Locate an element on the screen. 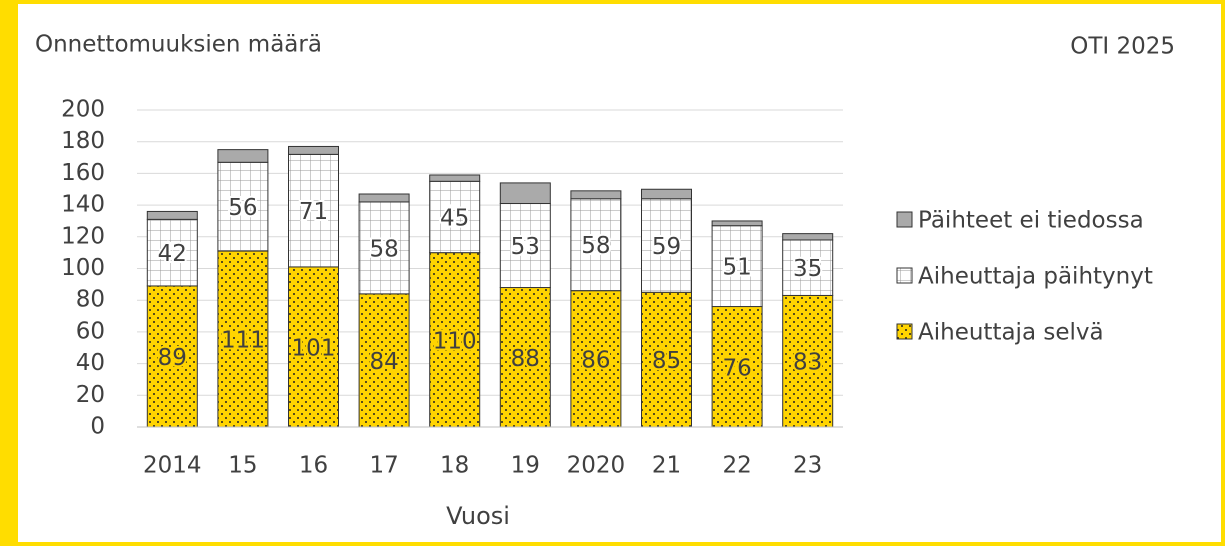 Image resolution: width=1225 pixels, height=546 pixels. x-tick-label: 19 is located at coordinates (525, 466).